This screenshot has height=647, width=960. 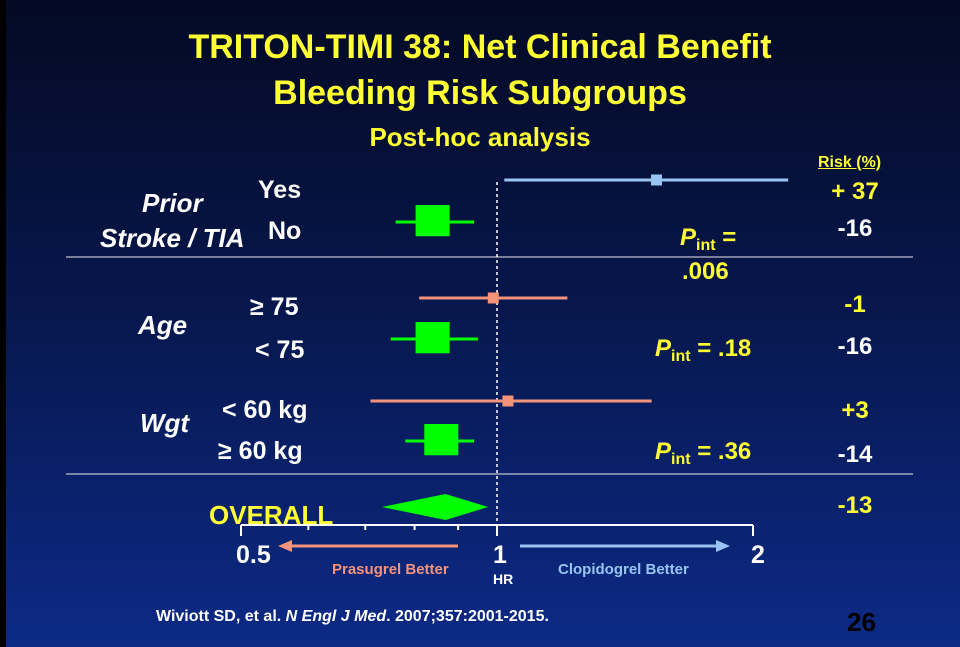 I want to click on group-label-stroke-line2: Stroke / TIA, so click(x=172, y=238).